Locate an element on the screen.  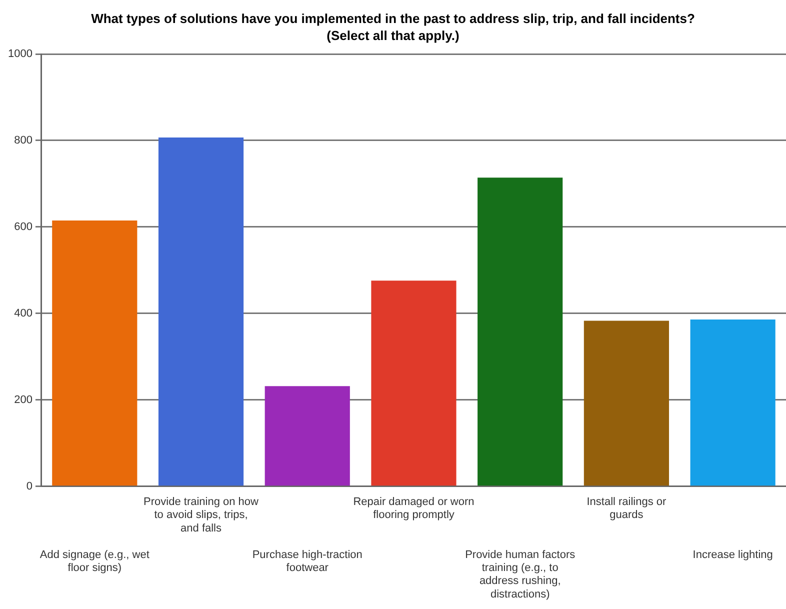
y-tick-label: 400 is located at coordinates (23, 313).